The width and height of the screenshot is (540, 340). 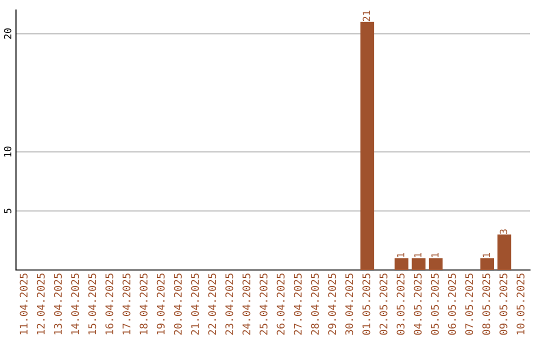 What do you see at coordinates (384, 304) in the screenshot?
I see `x-tick-label: 02.05.2025` at bounding box center [384, 304].